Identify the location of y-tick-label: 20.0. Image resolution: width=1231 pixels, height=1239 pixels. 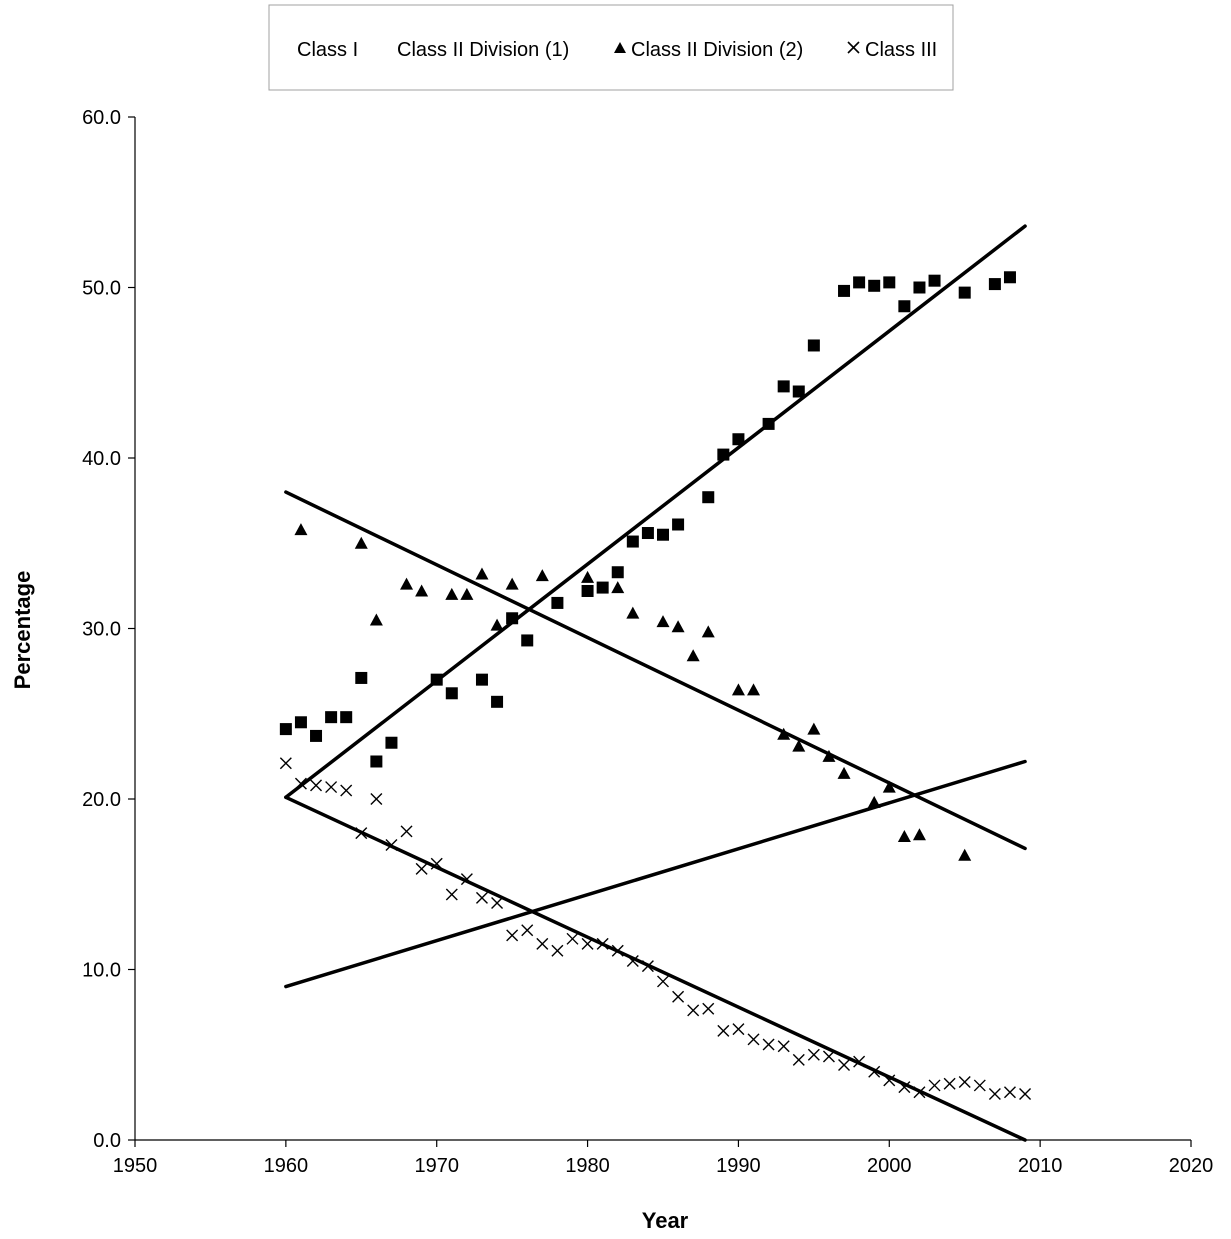
(101, 800).